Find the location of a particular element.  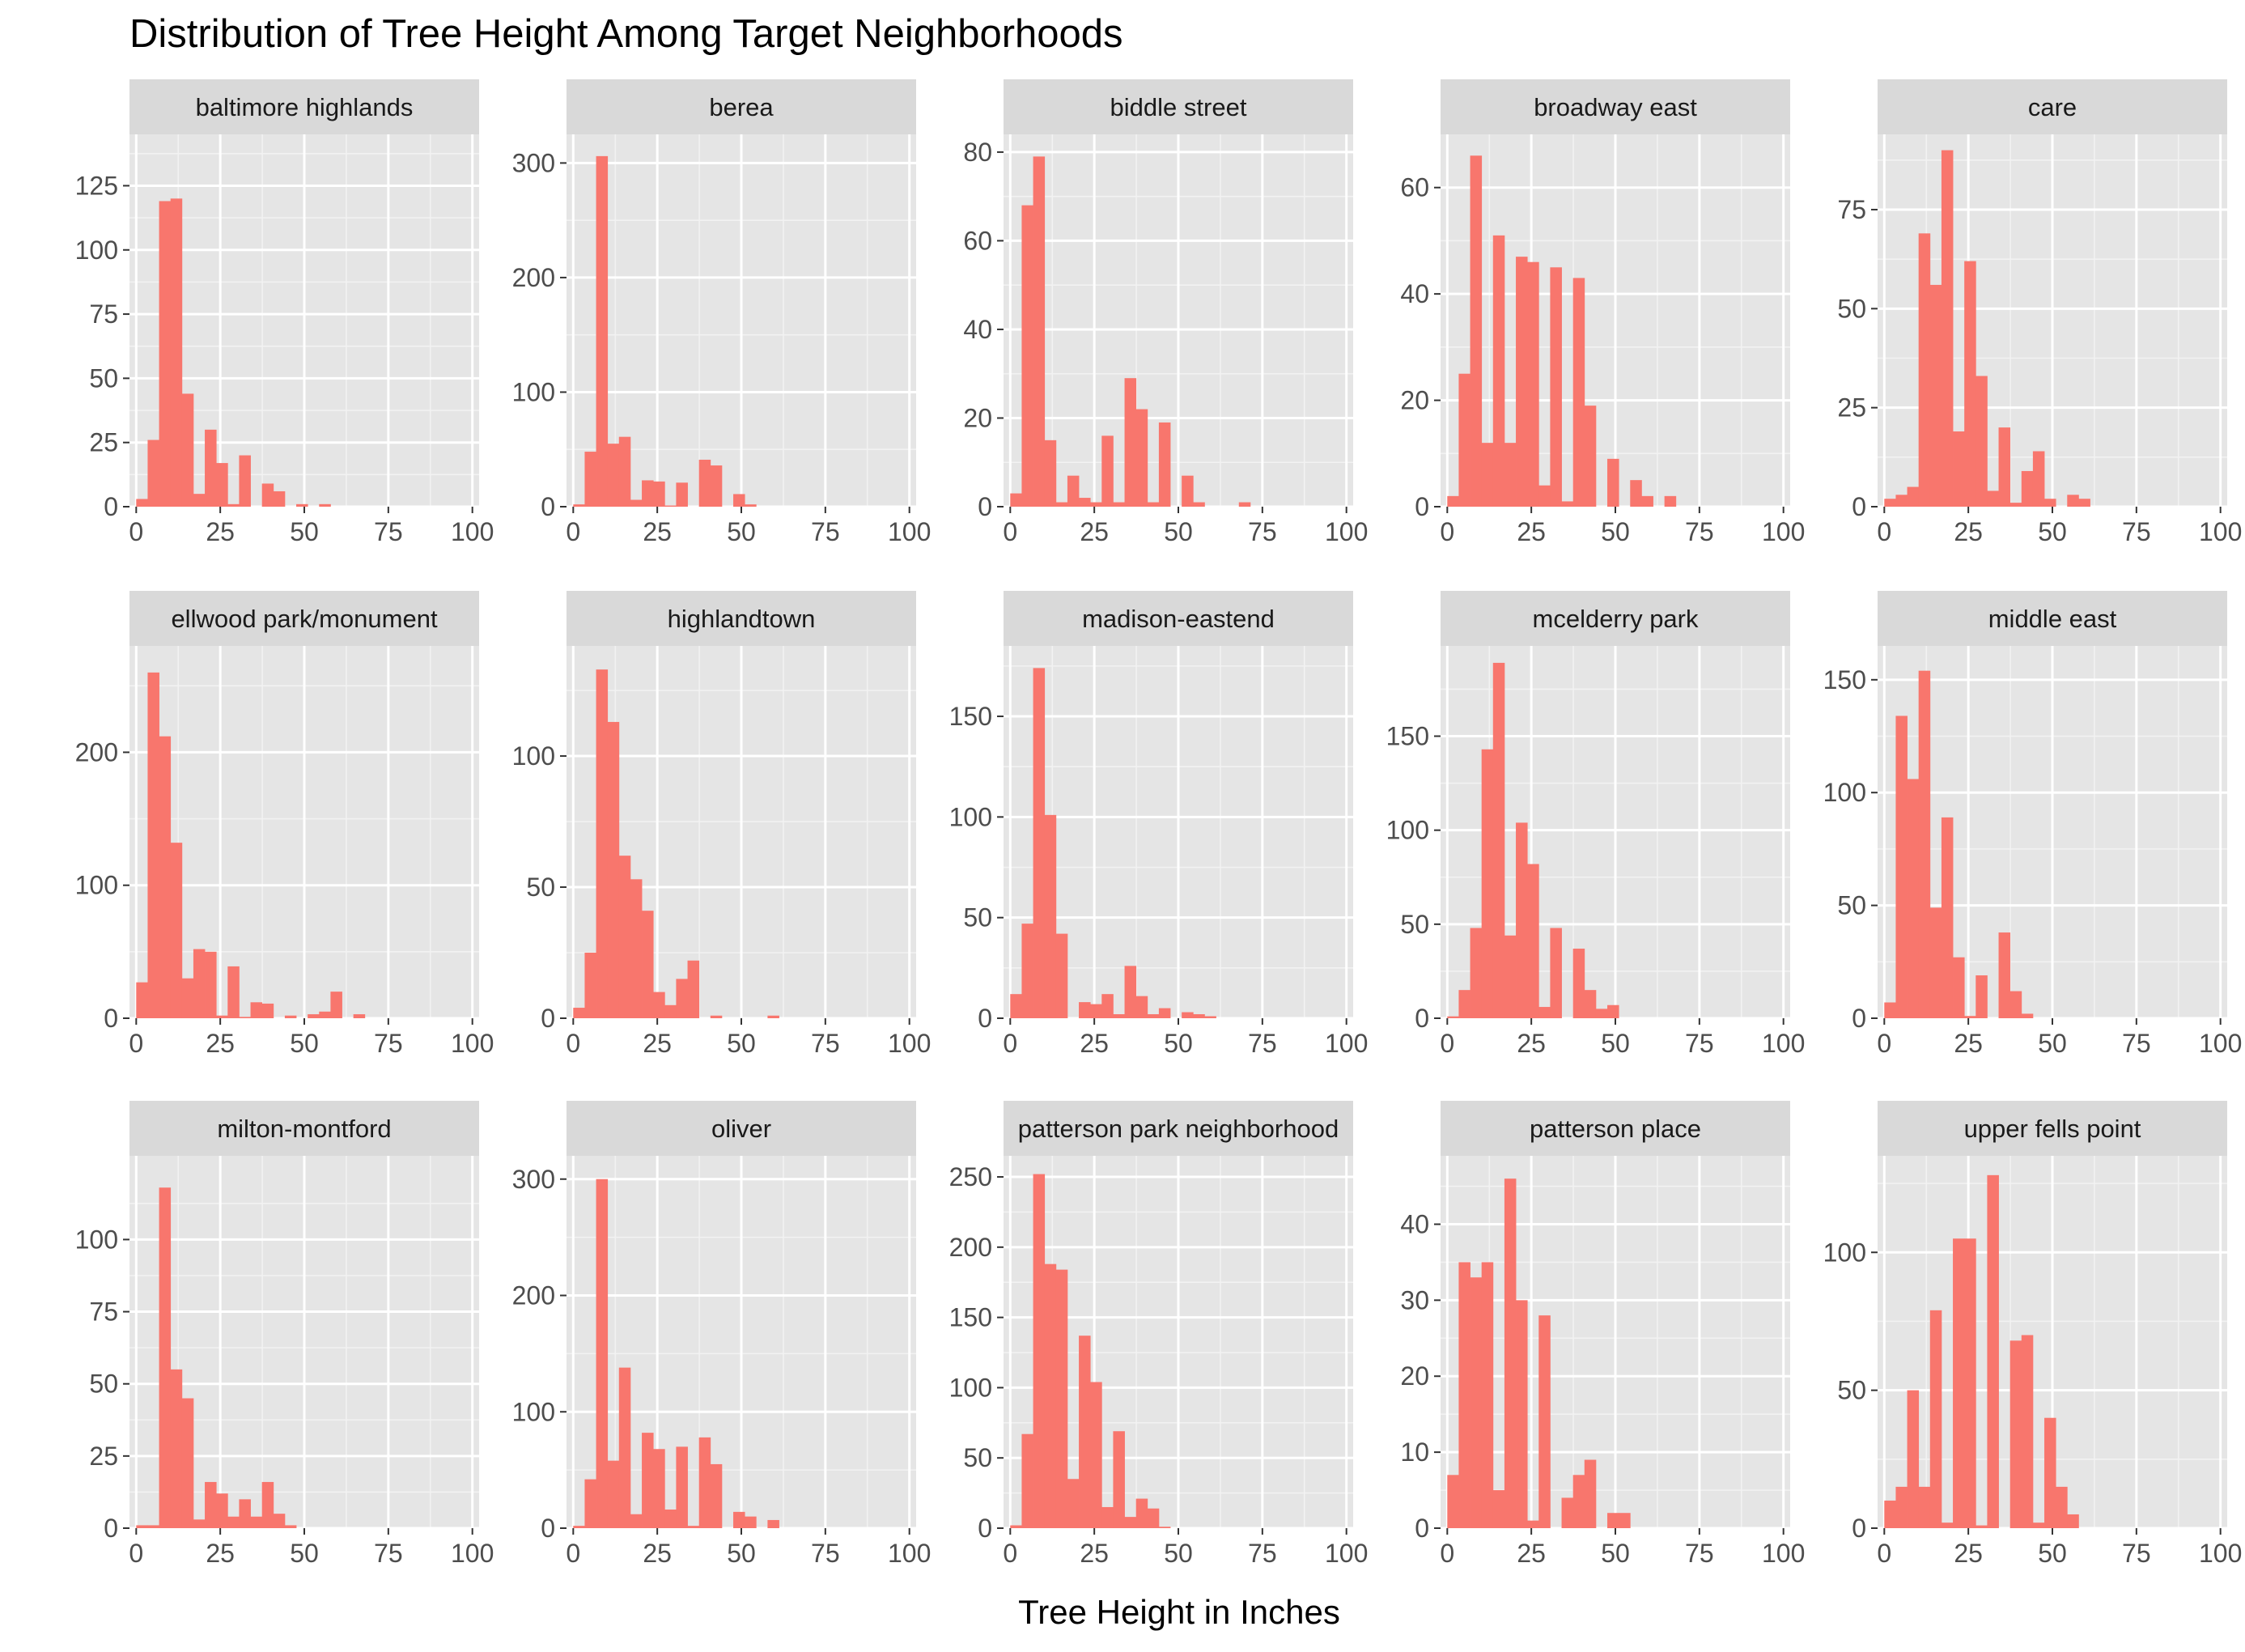

facet-panel: milton-montford 0 25 50 75 100 0 25 50 75 100 is located at coordinates (284, 1334).